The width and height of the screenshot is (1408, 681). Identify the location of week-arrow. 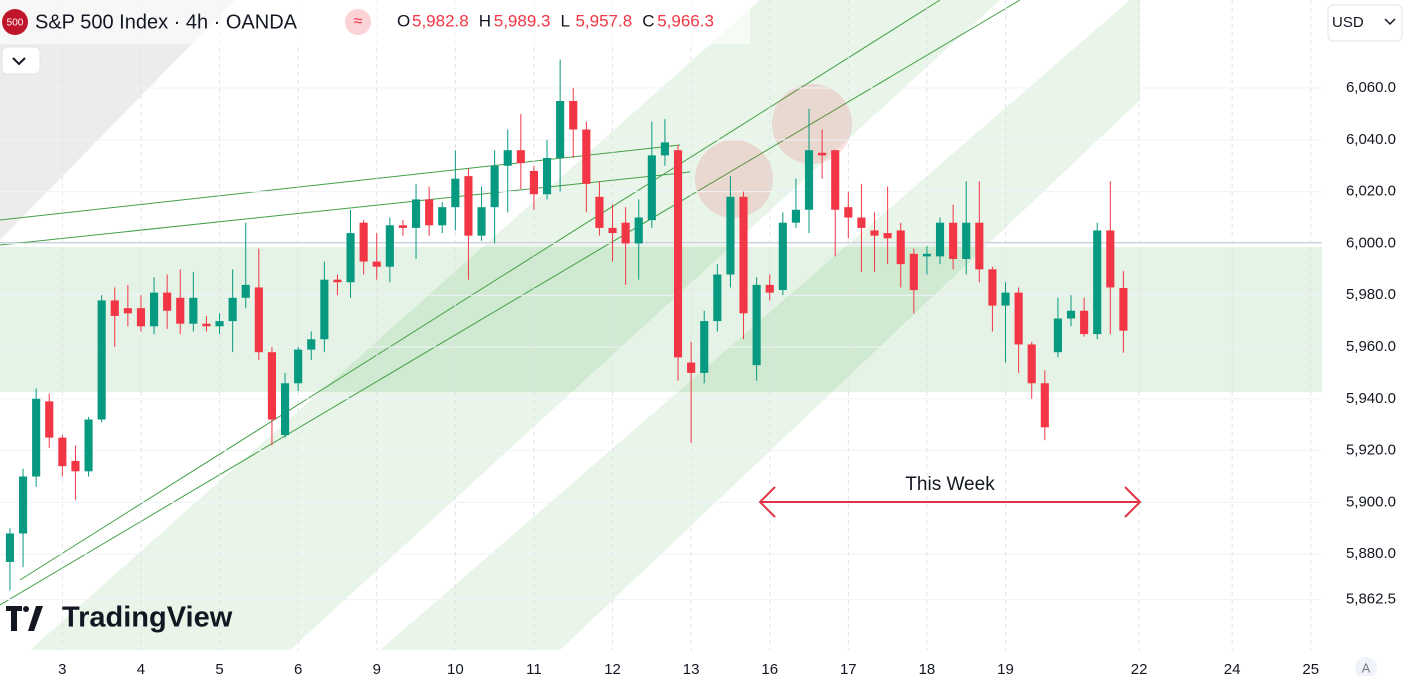
(950, 502).